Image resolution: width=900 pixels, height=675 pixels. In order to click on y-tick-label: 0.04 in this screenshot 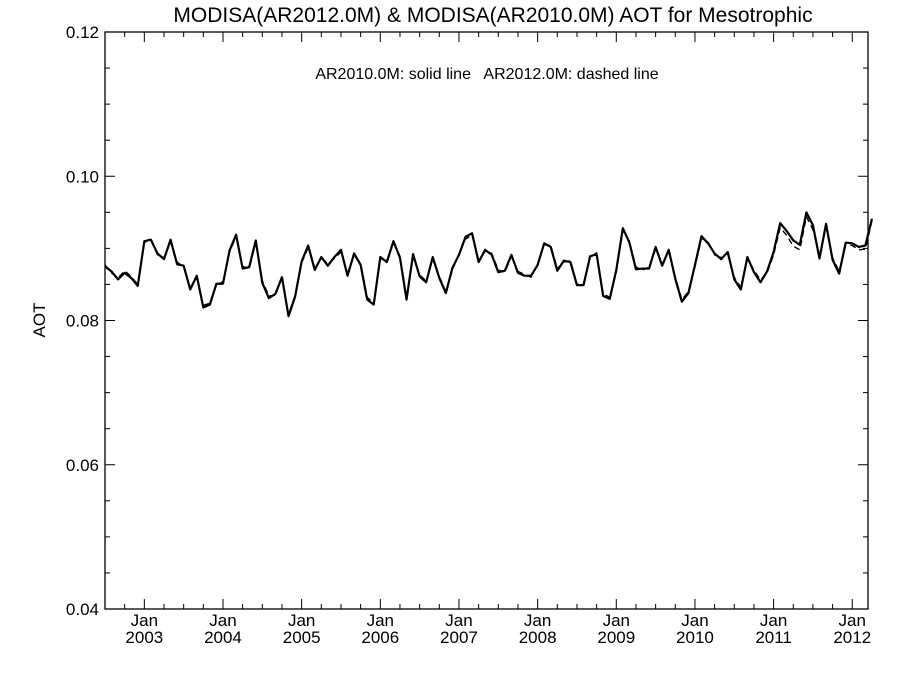, I will do `click(82, 609)`.